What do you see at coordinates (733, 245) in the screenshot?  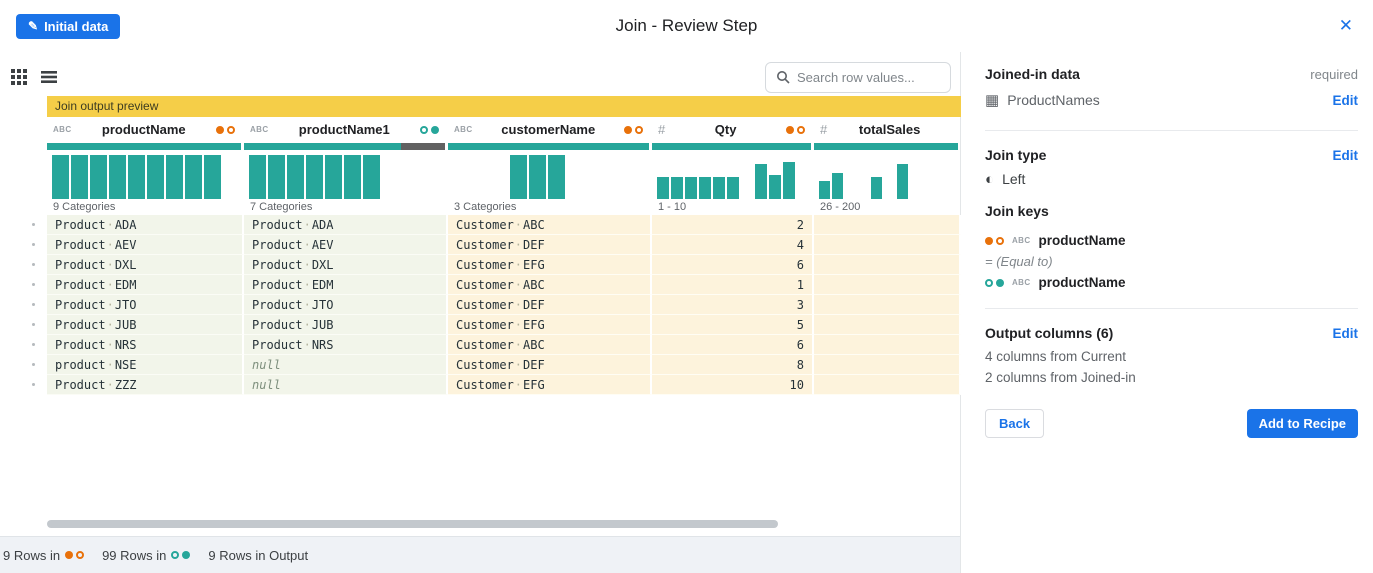 I see `table-cell: 4` at bounding box center [733, 245].